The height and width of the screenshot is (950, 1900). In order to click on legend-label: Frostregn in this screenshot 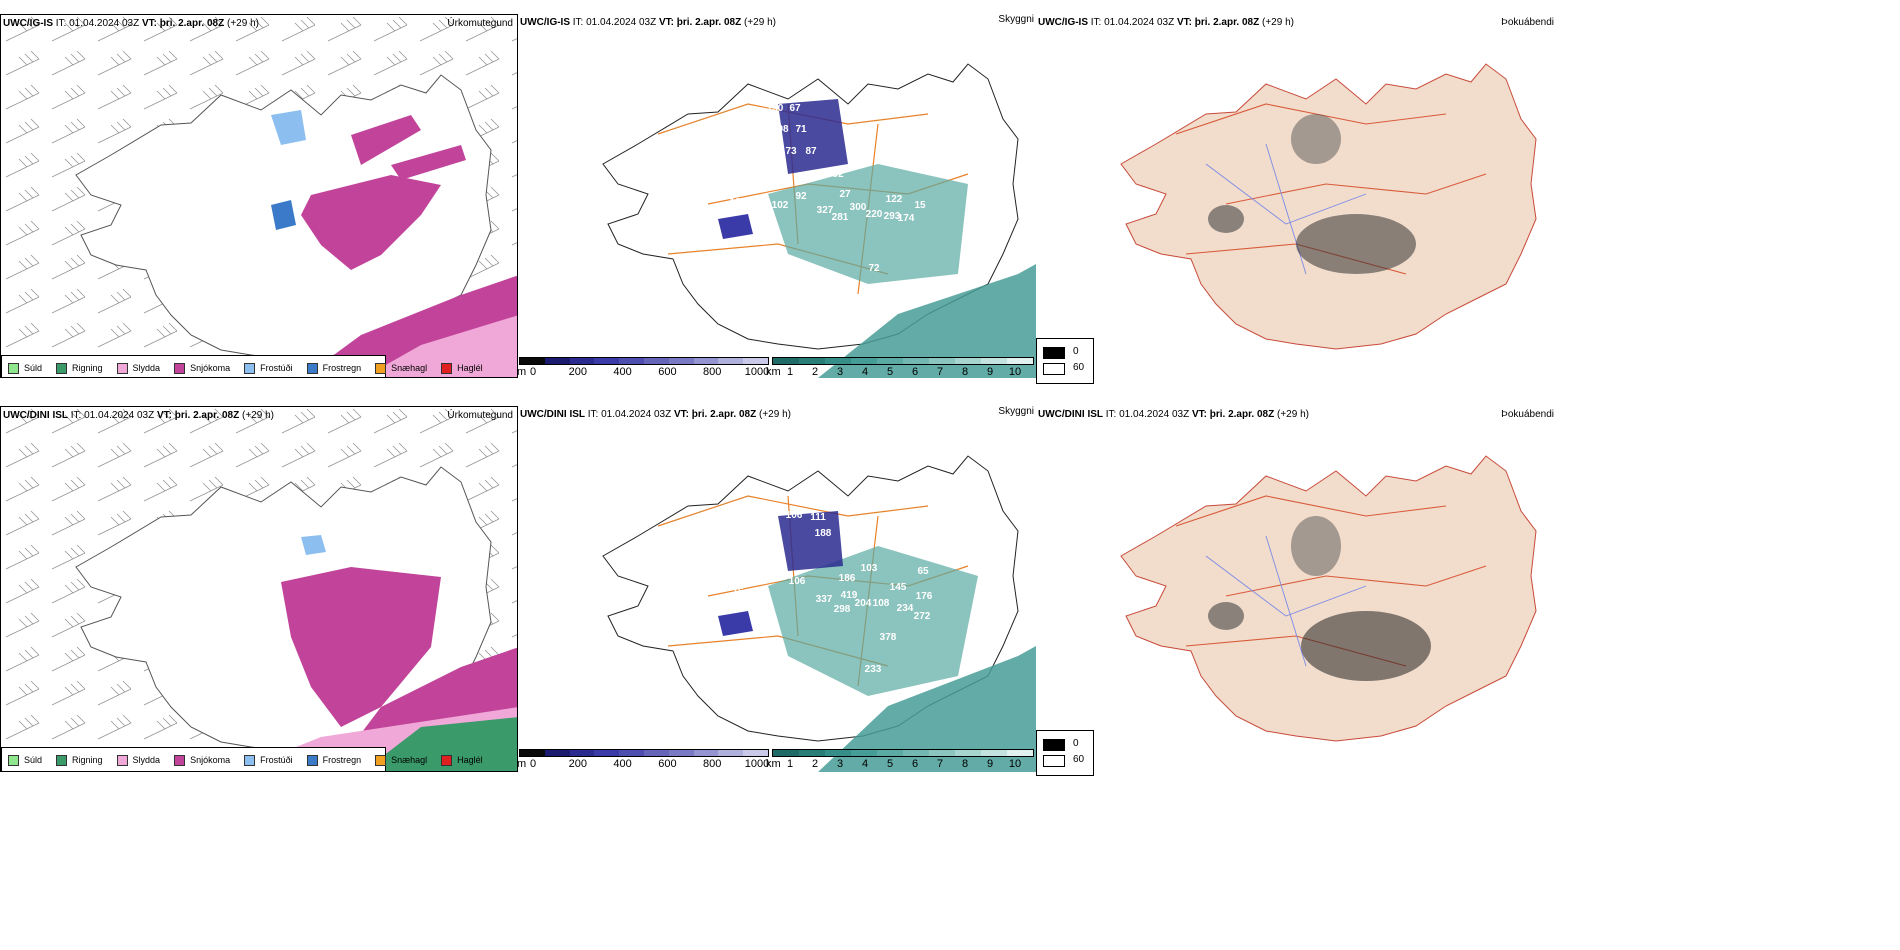, I will do `click(342, 368)`.